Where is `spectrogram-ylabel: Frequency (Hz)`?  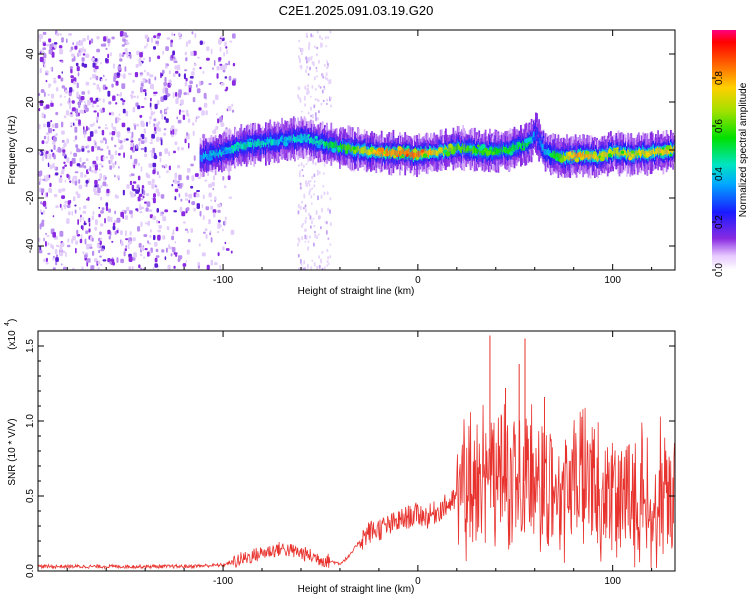
spectrogram-ylabel: Frequency (Hz) is located at coordinates (12, 150).